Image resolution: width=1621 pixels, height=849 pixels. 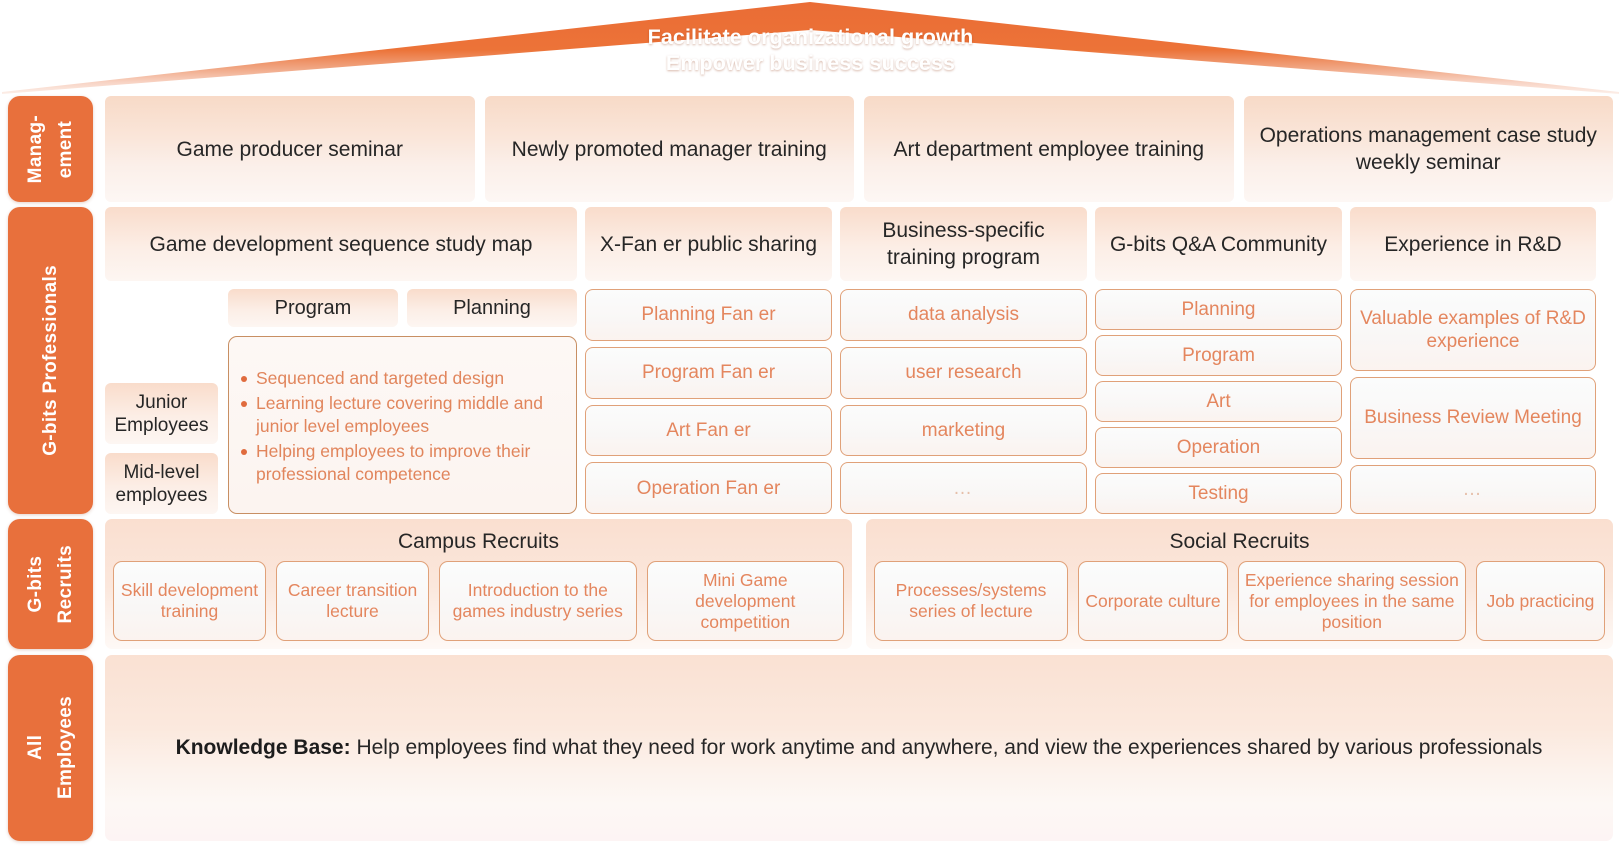 What do you see at coordinates (810, 63) in the screenshot?
I see `roof-slogan-line2: Empower business success` at bounding box center [810, 63].